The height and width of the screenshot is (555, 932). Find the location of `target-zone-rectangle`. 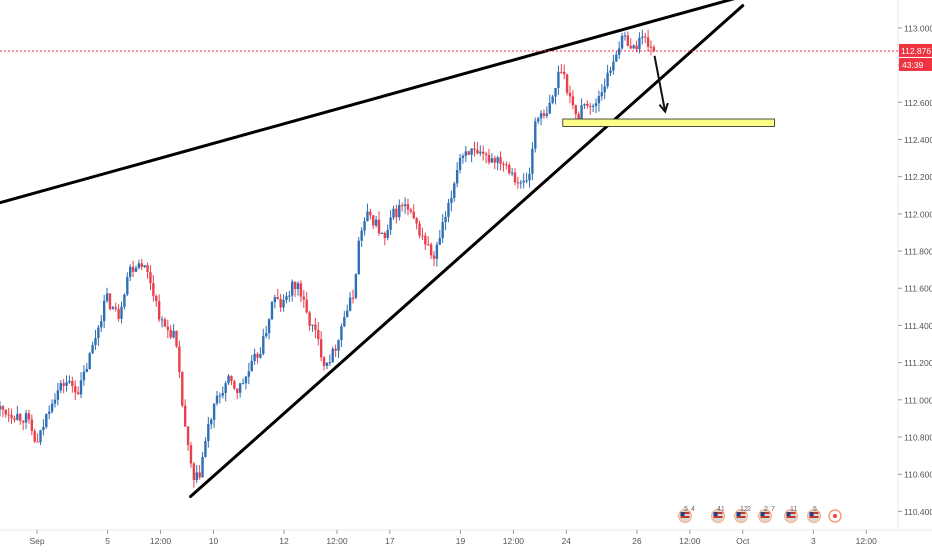

target-zone-rectangle is located at coordinates (668, 122).